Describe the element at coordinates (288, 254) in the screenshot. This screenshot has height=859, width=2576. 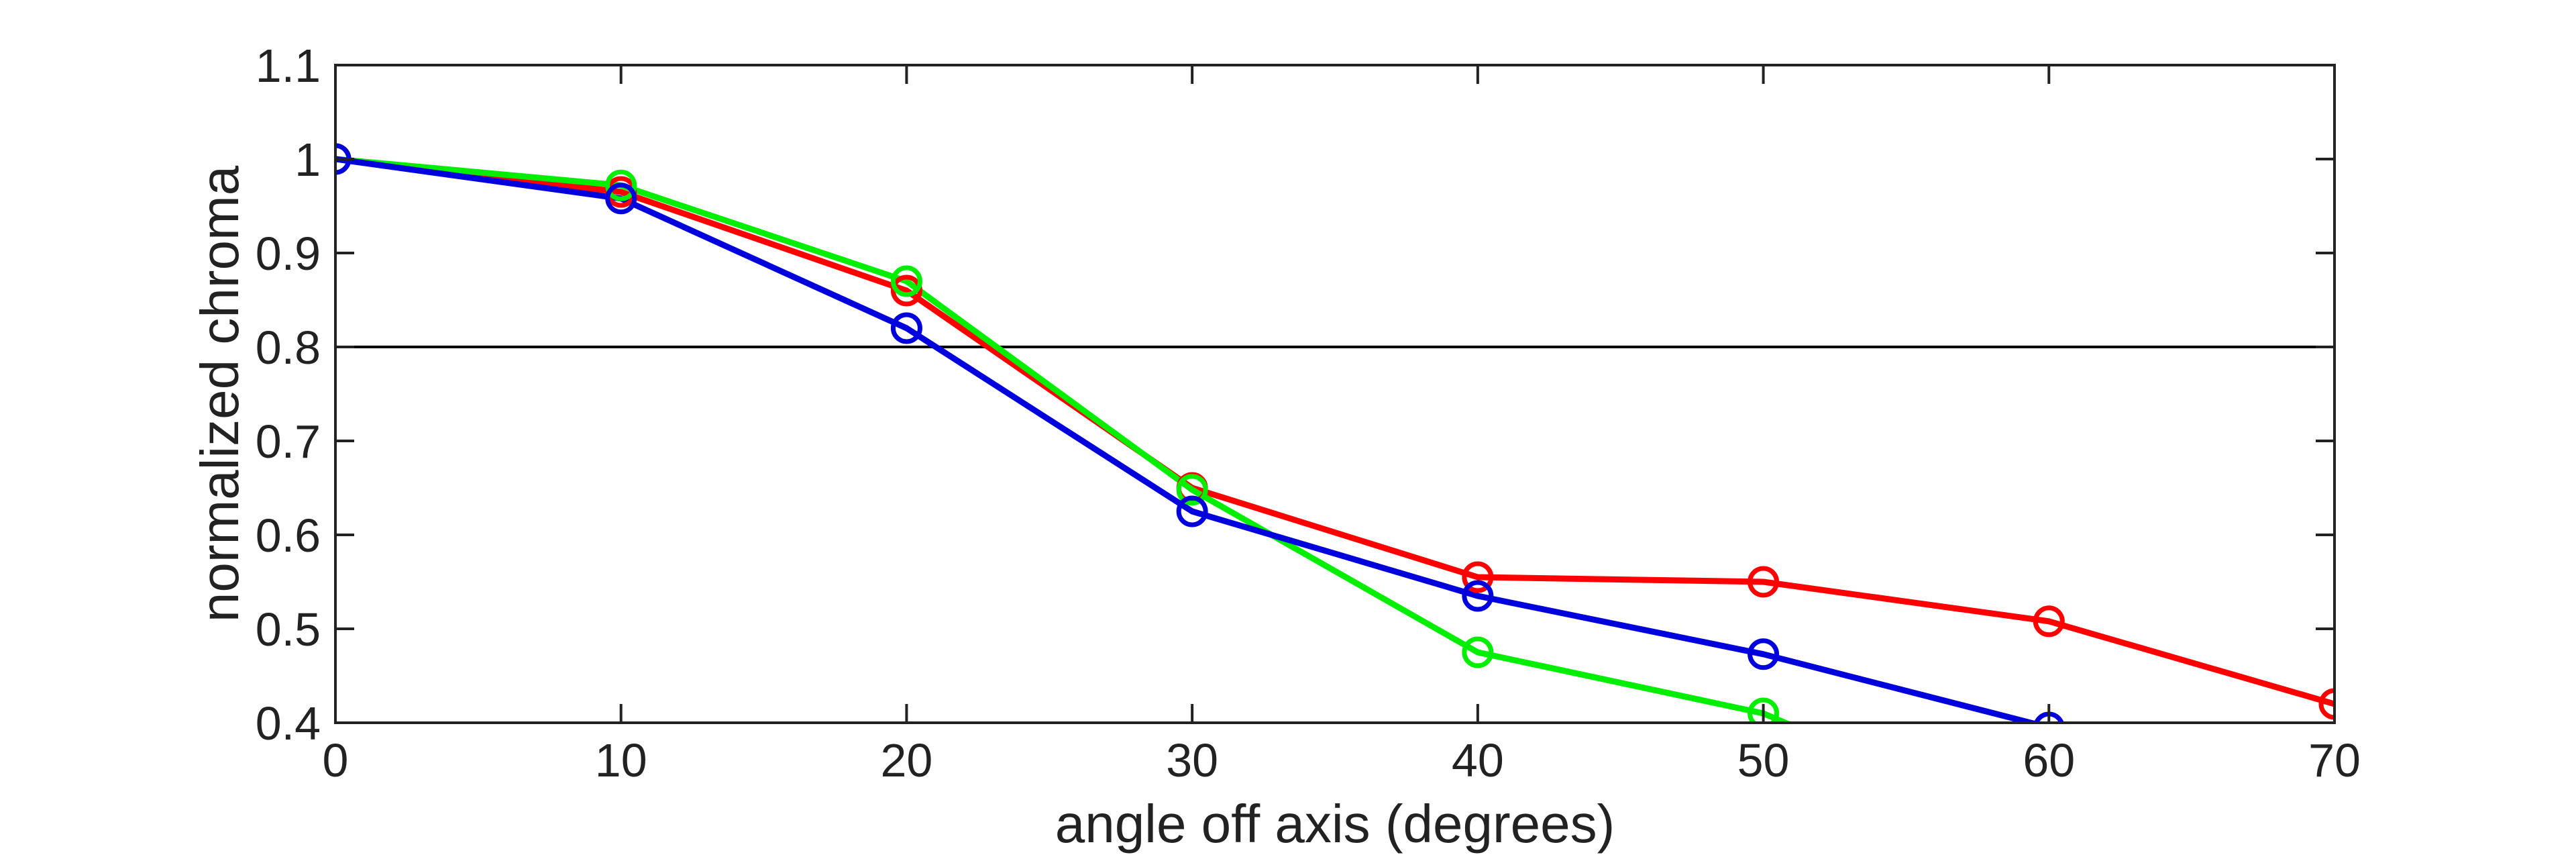
I see `y-tick-label-5: 0.9` at that location.